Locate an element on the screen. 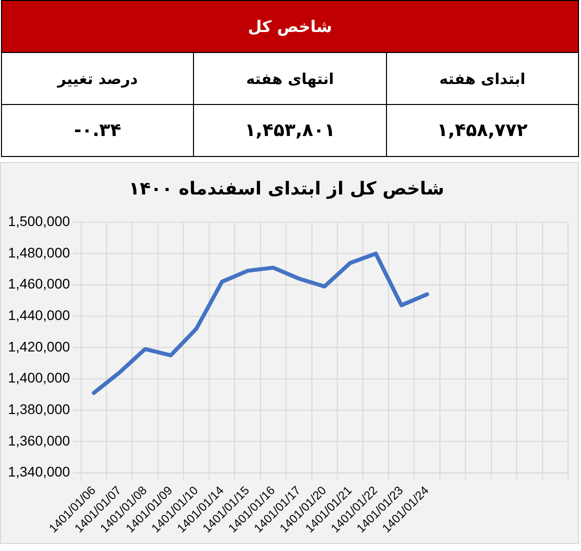  y-tick-label: 1,460,000 is located at coordinates (39, 284).